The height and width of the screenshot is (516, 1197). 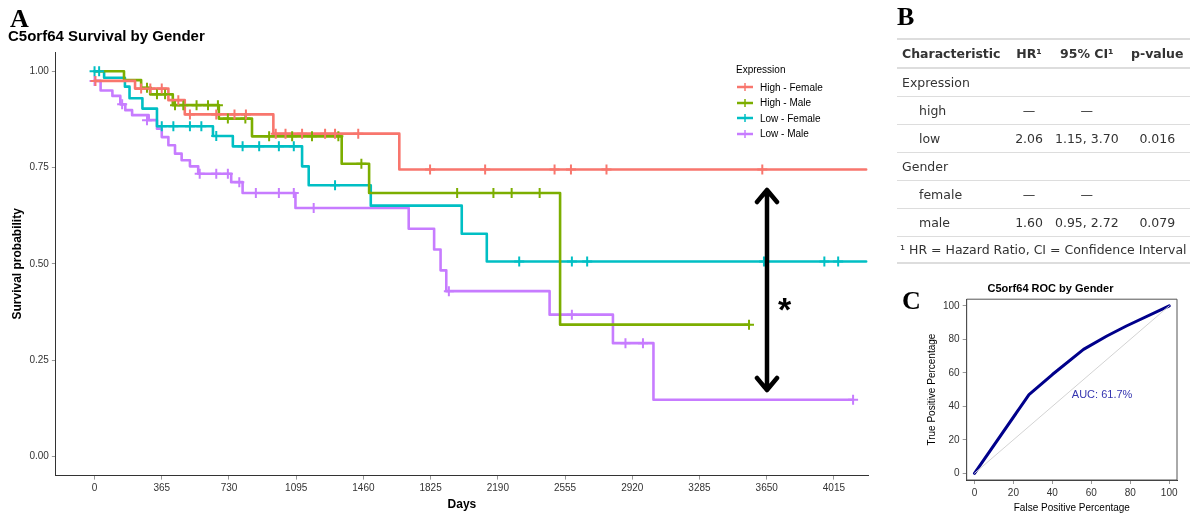 I want to click on text: ¹ HR = Hazard Ratio, CI = Confidence Interval, so click(x=1043, y=249).